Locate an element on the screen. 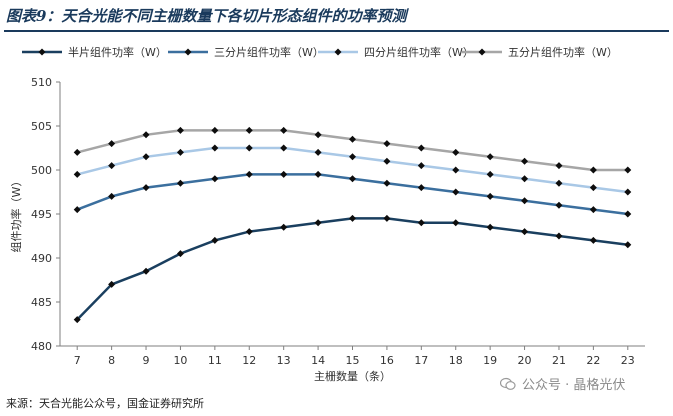 This screenshot has height=416, width=673. x-tick-label: 22 is located at coordinates (593, 360).